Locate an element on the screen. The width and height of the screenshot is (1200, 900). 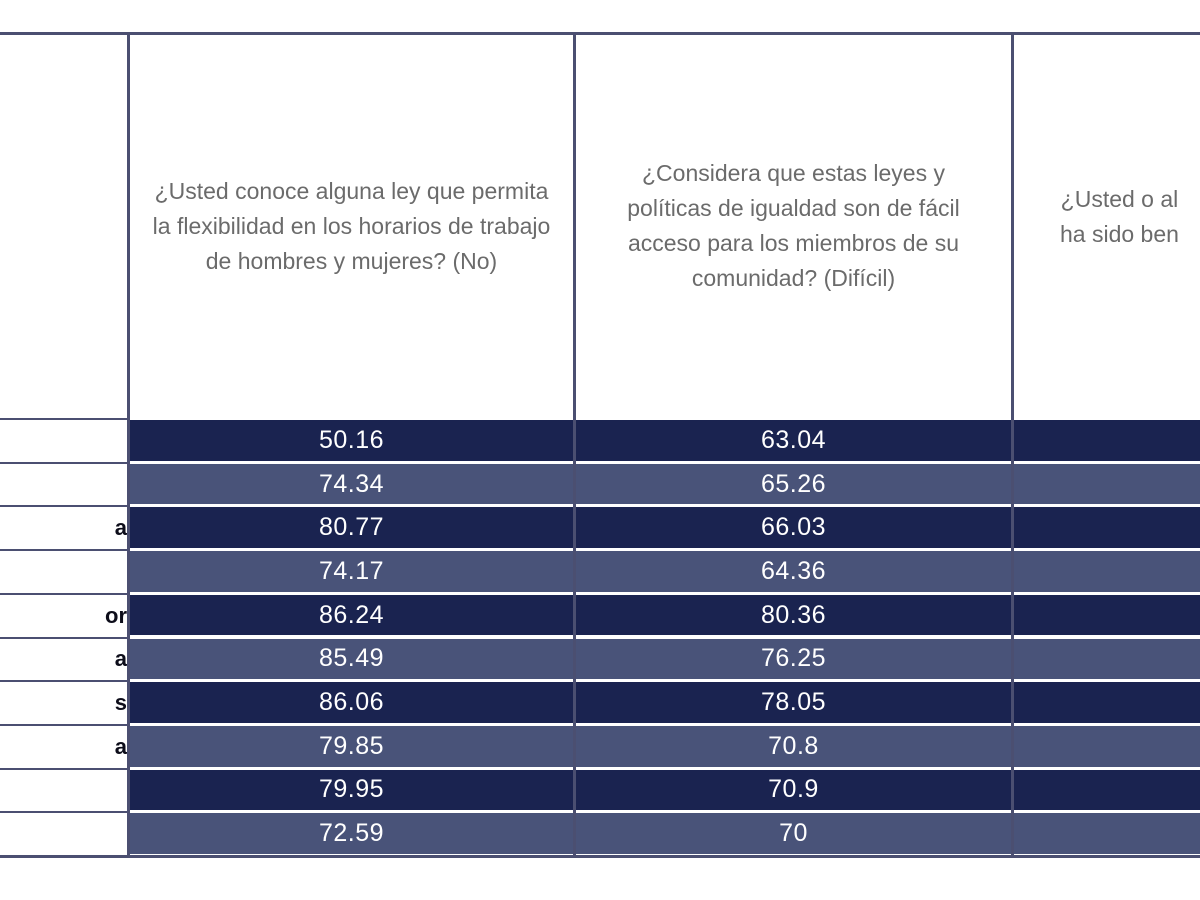
value-cell-col2: 70 is located at coordinates (793, 833).